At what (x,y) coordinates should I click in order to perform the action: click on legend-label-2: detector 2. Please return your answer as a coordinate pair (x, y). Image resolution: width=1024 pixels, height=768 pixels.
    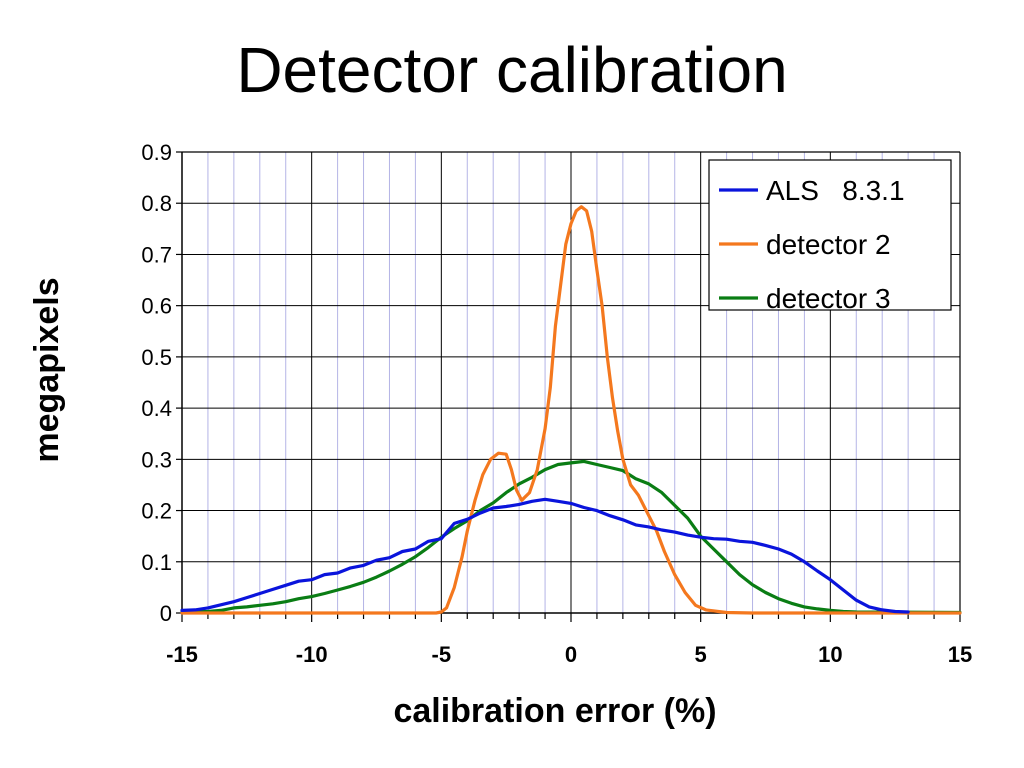
    Looking at the image, I should click on (828, 244).